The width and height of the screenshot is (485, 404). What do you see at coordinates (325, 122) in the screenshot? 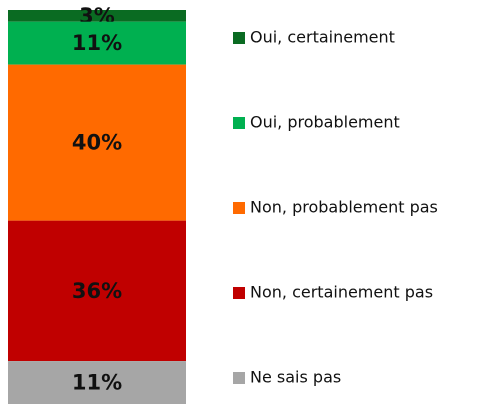
I see `legend-label: Oui, probablement` at bounding box center [325, 122].